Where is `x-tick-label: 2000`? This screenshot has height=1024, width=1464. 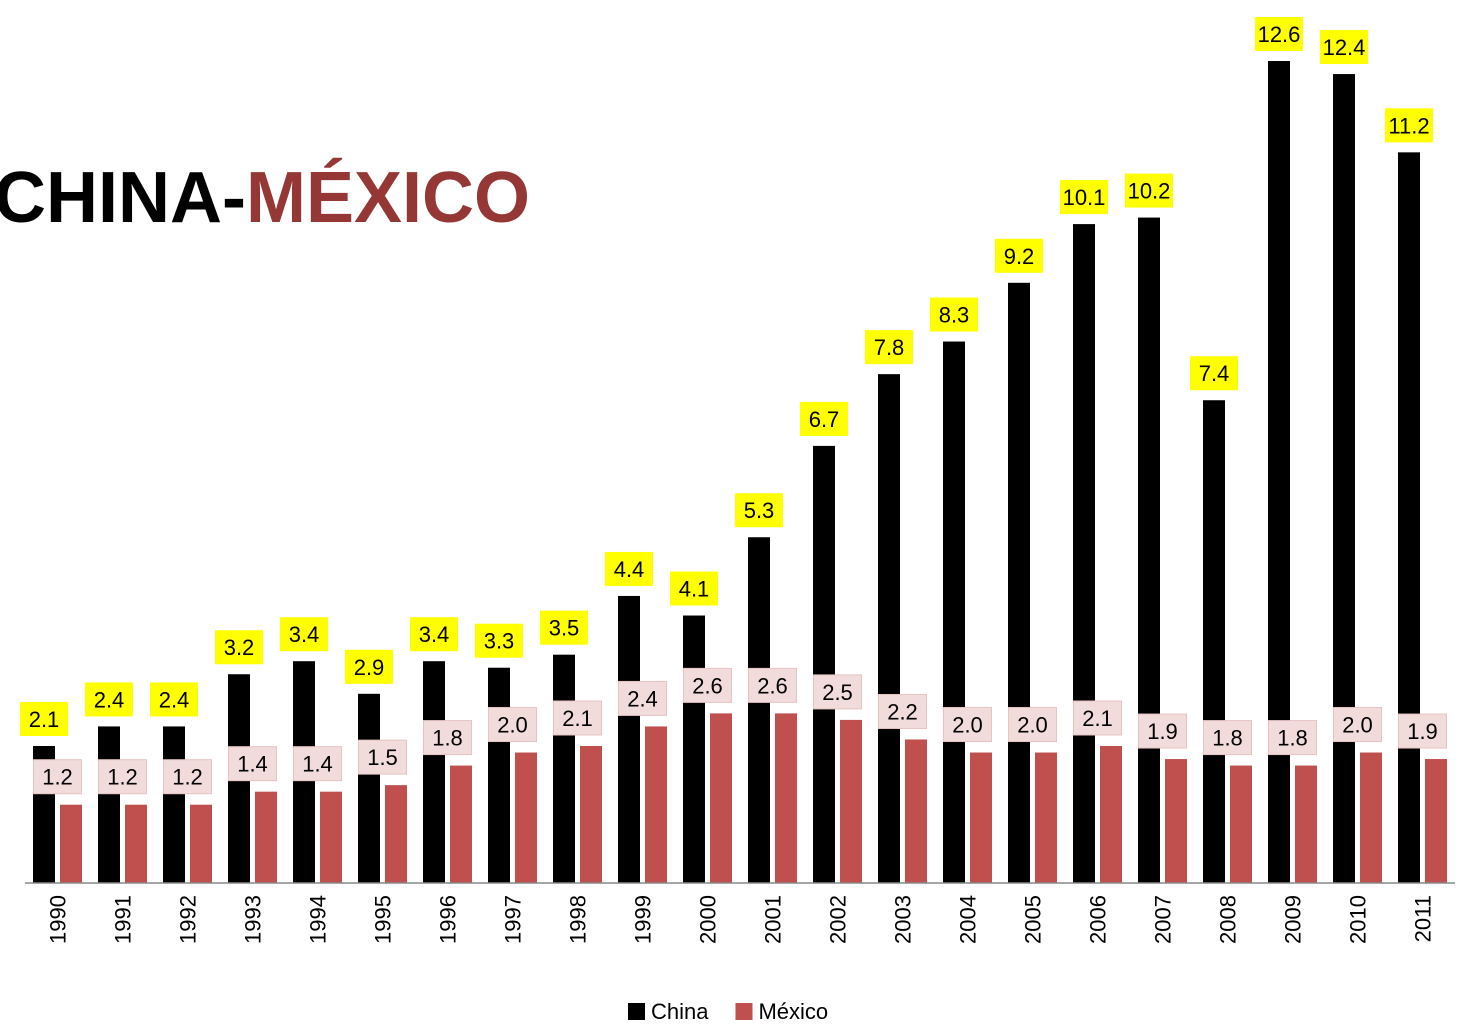
x-tick-label: 2000 is located at coordinates (708, 919).